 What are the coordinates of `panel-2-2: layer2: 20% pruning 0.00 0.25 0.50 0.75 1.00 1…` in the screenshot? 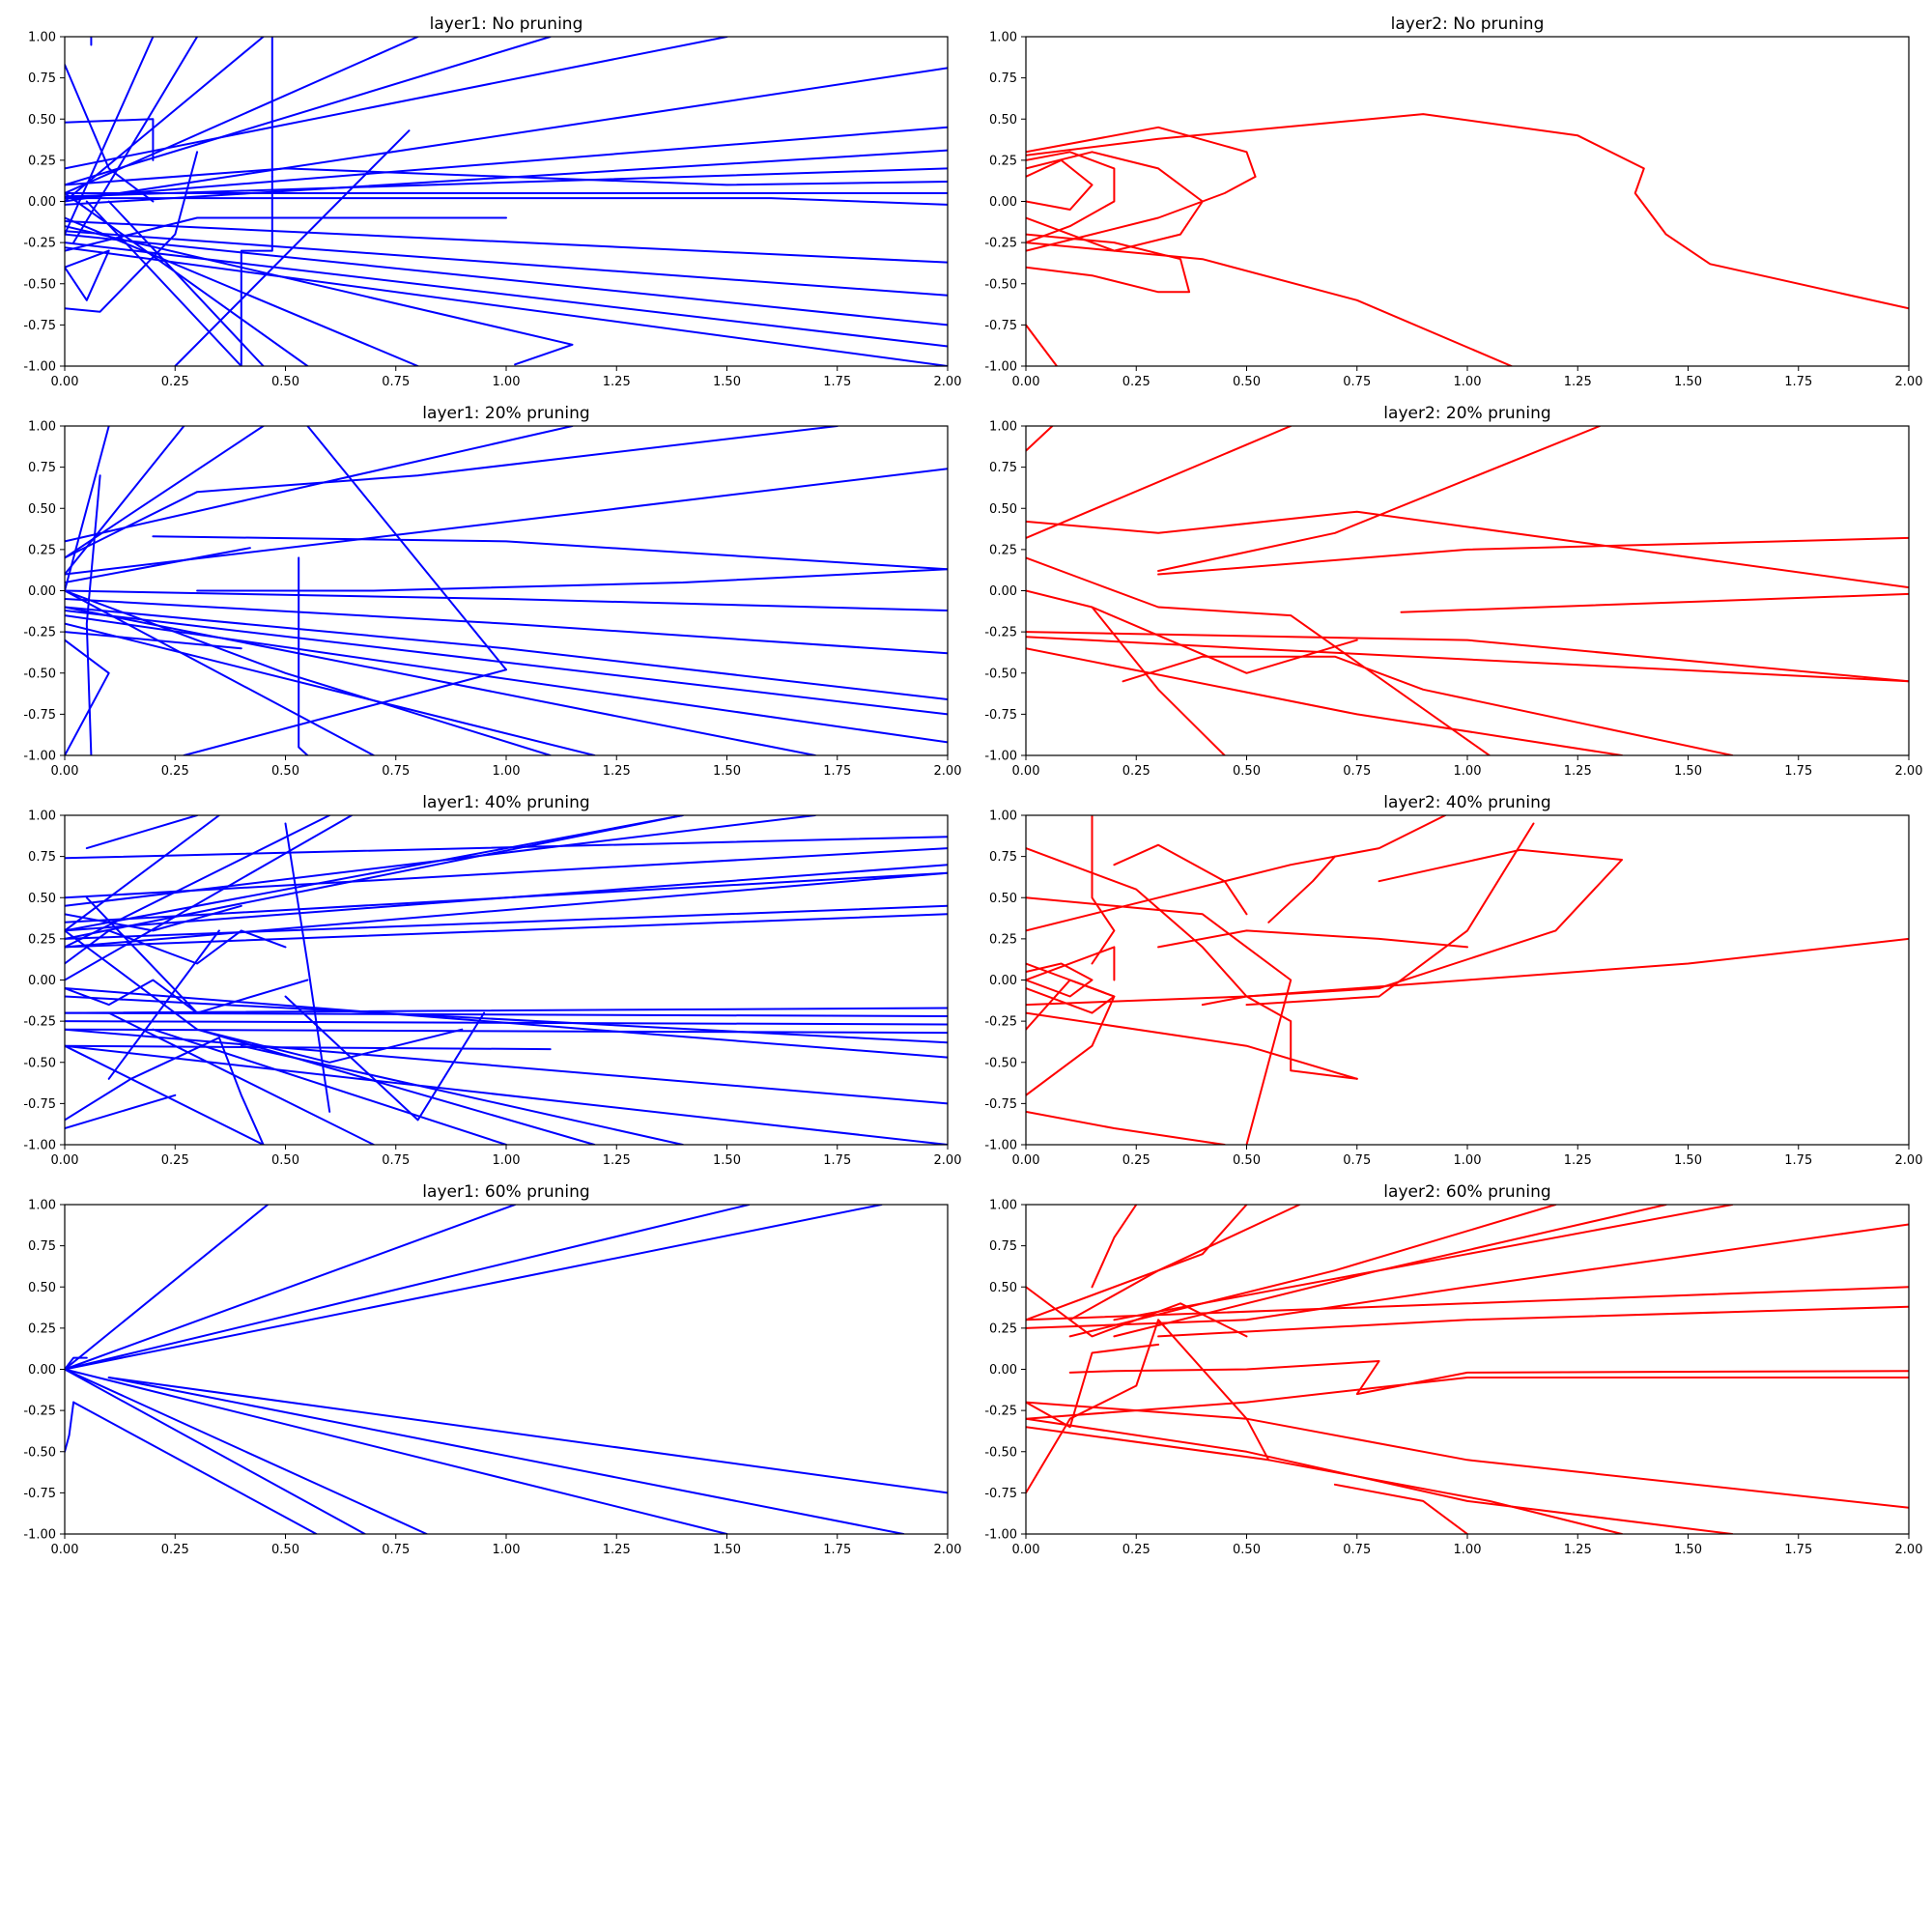 It's located at (1453, 591).